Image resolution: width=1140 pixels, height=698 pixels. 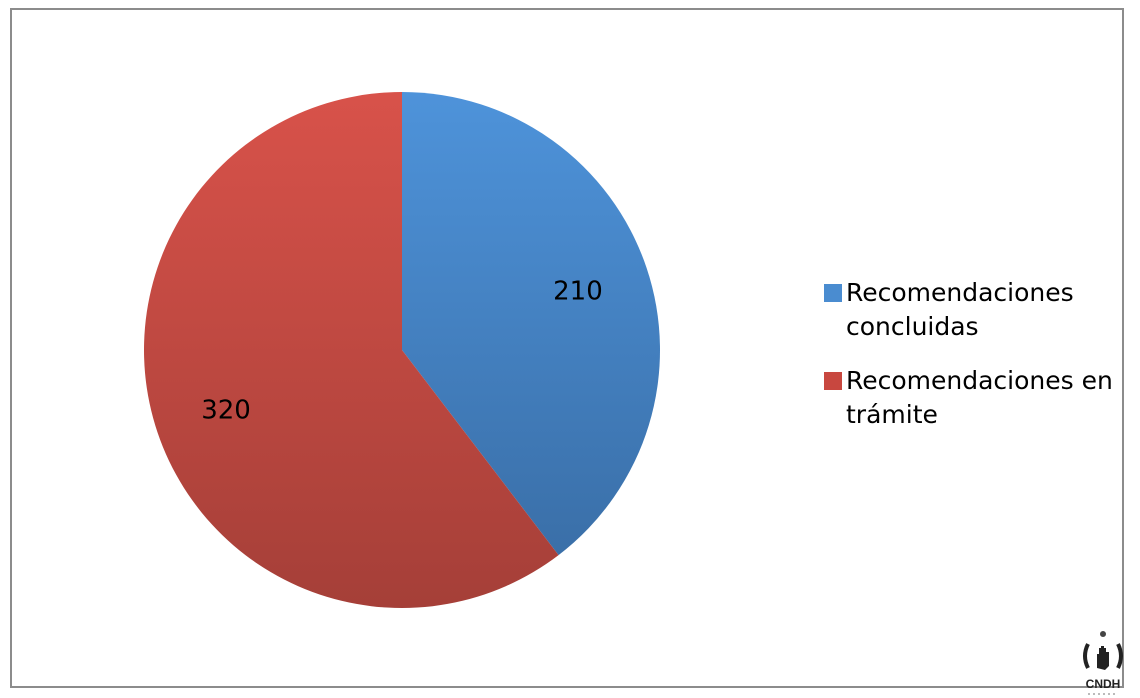 I want to click on legend-label-tramite: Recomendaciones en trámite, so click(x=979, y=397).